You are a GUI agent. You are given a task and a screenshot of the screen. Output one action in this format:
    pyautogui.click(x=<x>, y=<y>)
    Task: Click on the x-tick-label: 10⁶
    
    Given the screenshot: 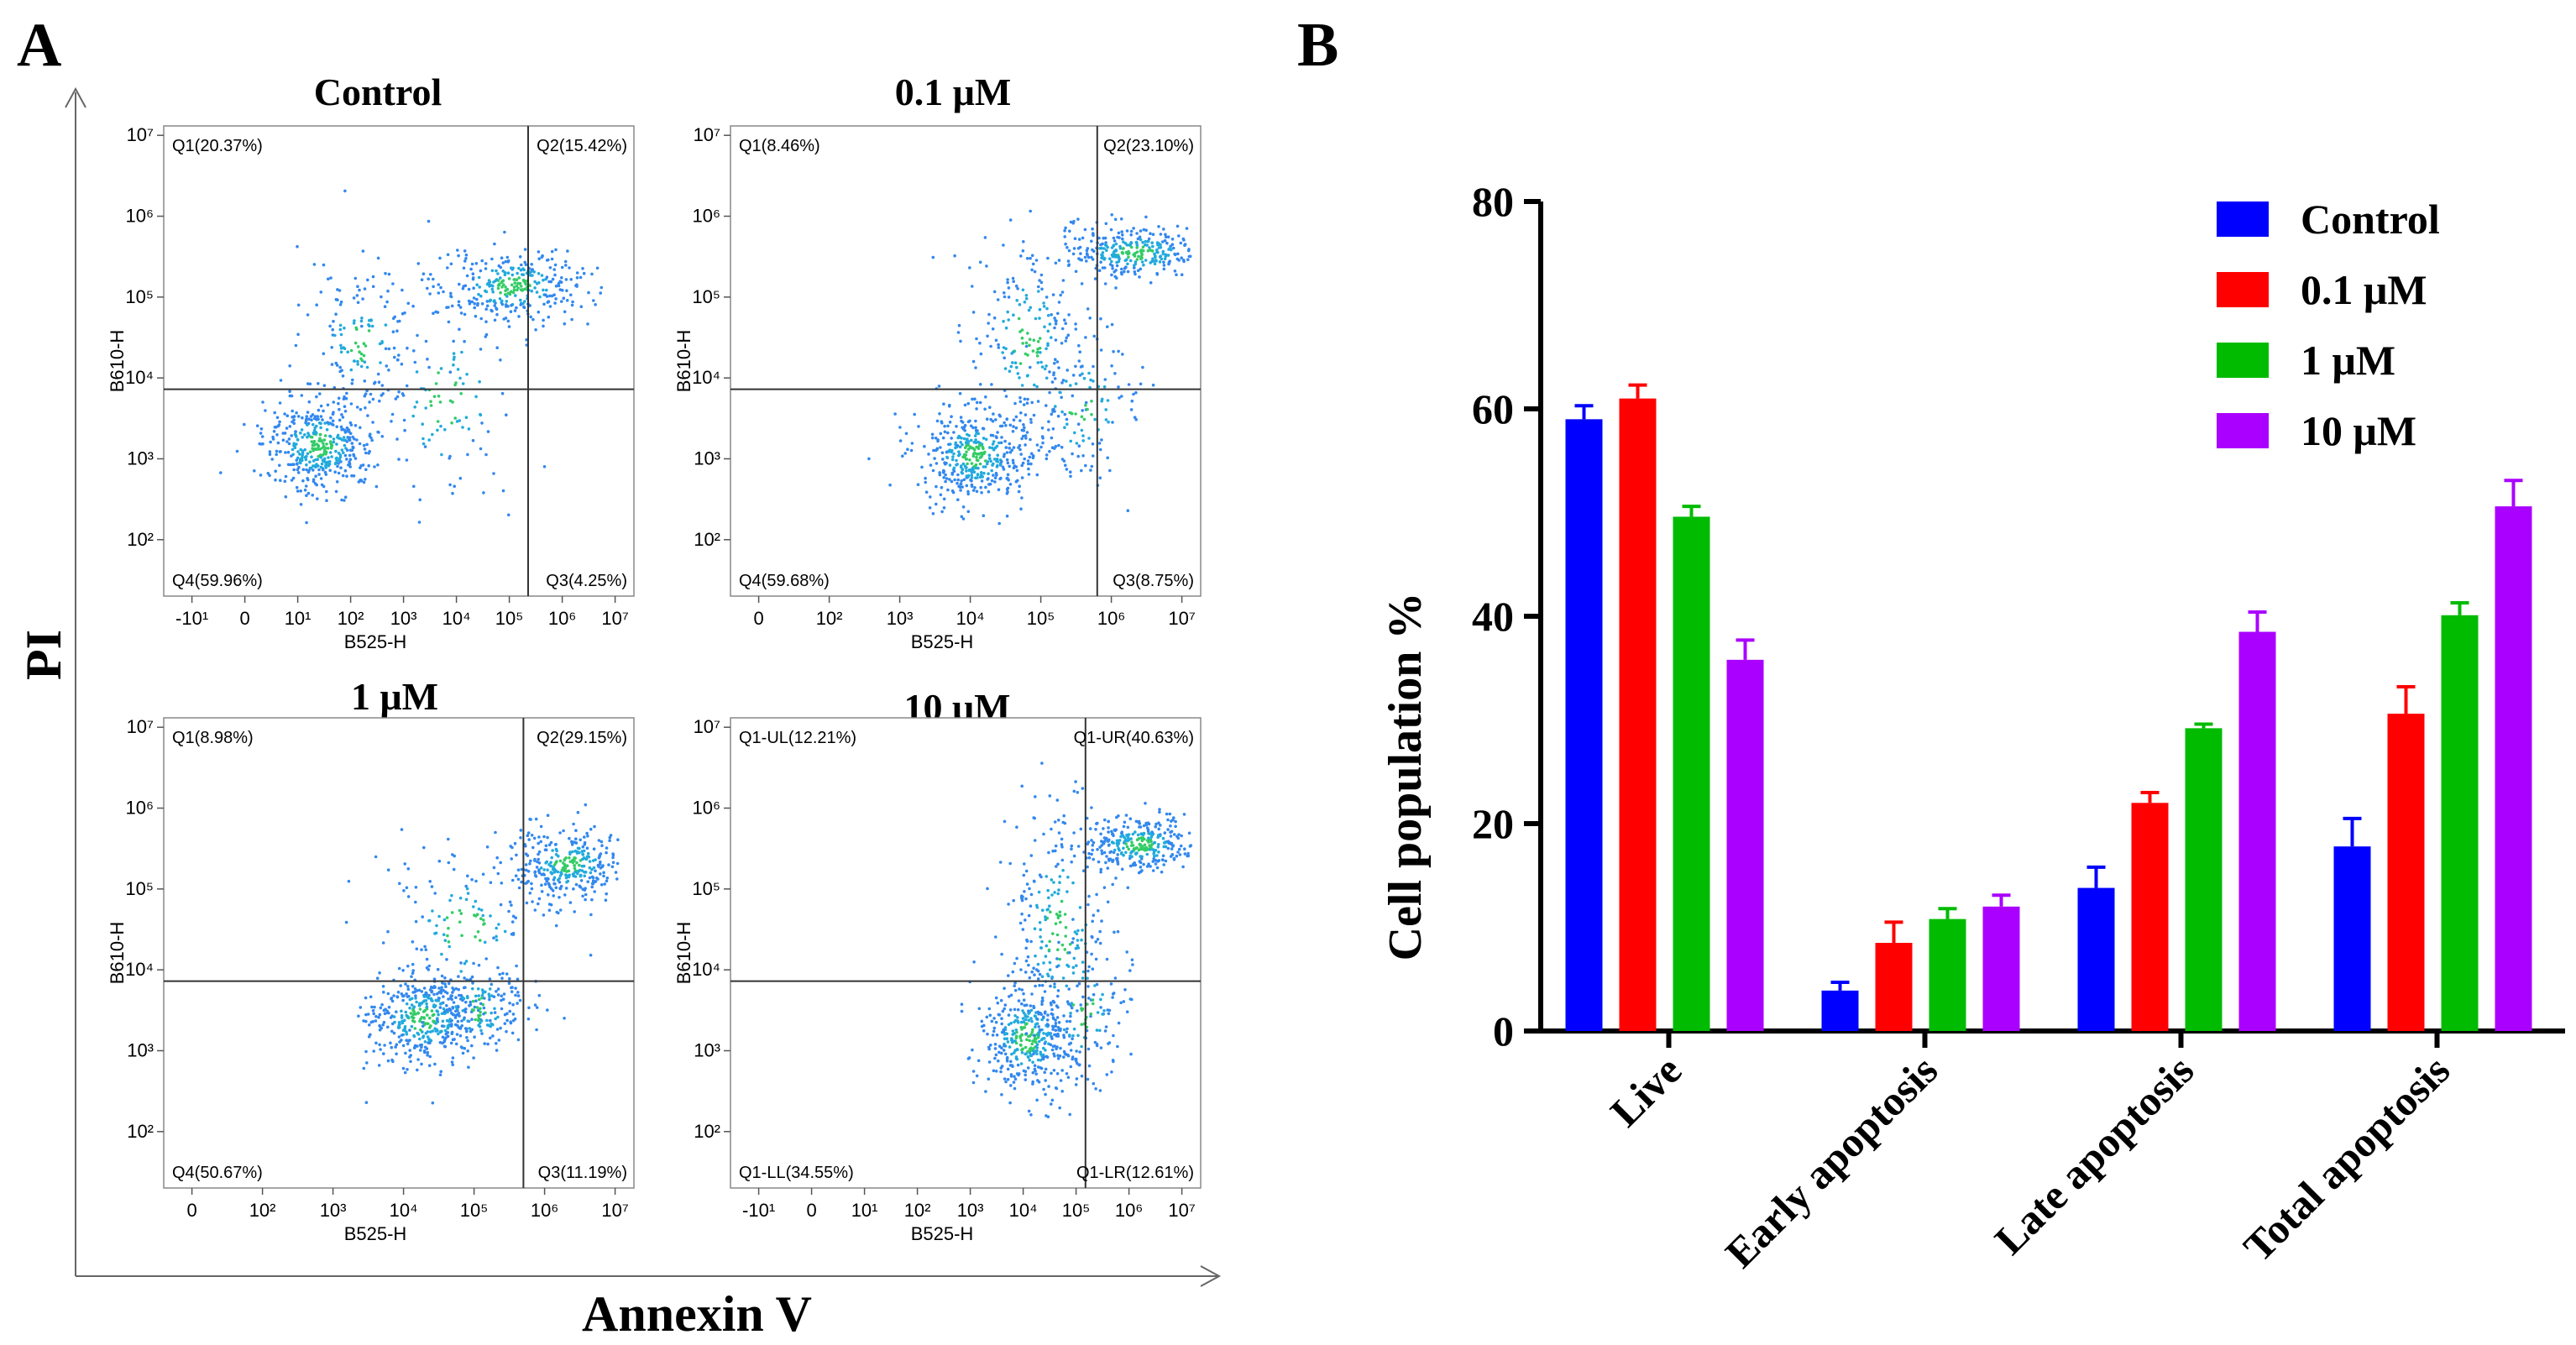 What is the action you would take?
    pyautogui.click(x=545, y=1211)
    